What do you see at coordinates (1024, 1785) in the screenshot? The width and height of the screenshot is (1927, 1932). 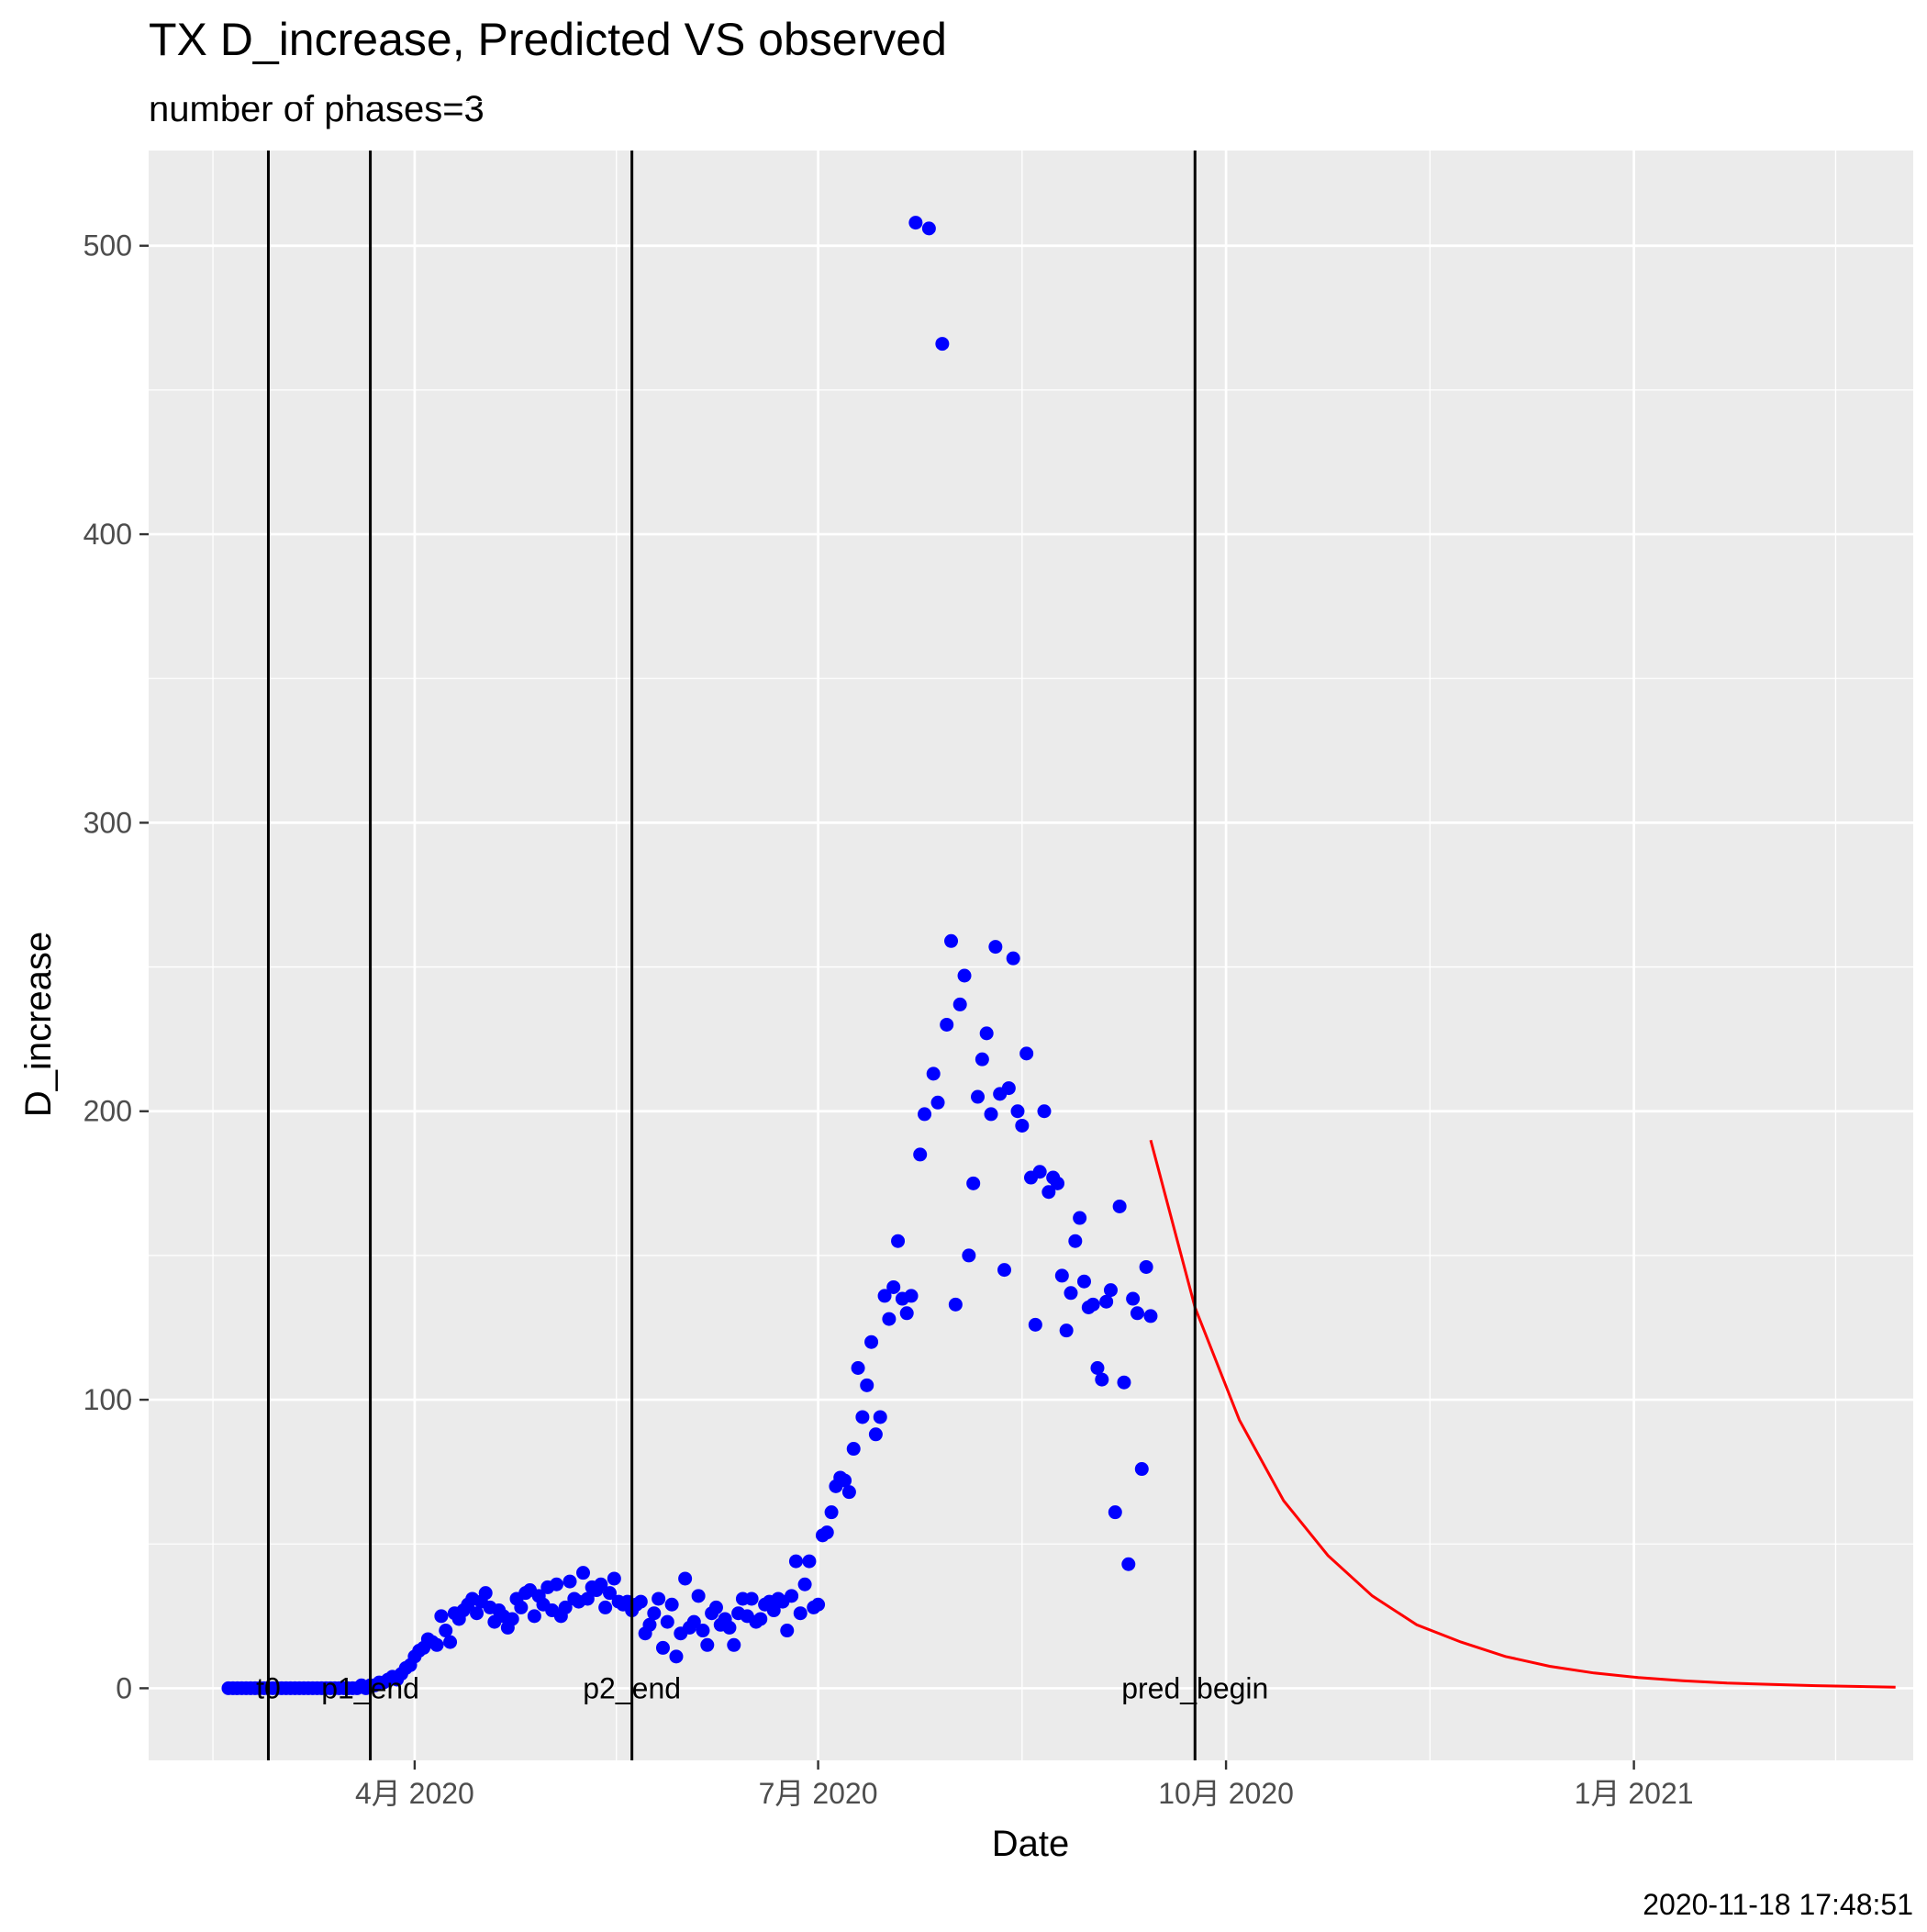 I see `x-axis-ticks: 4月 2020 7月 2020 10月 2020 1月 2021` at bounding box center [1024, 1785].